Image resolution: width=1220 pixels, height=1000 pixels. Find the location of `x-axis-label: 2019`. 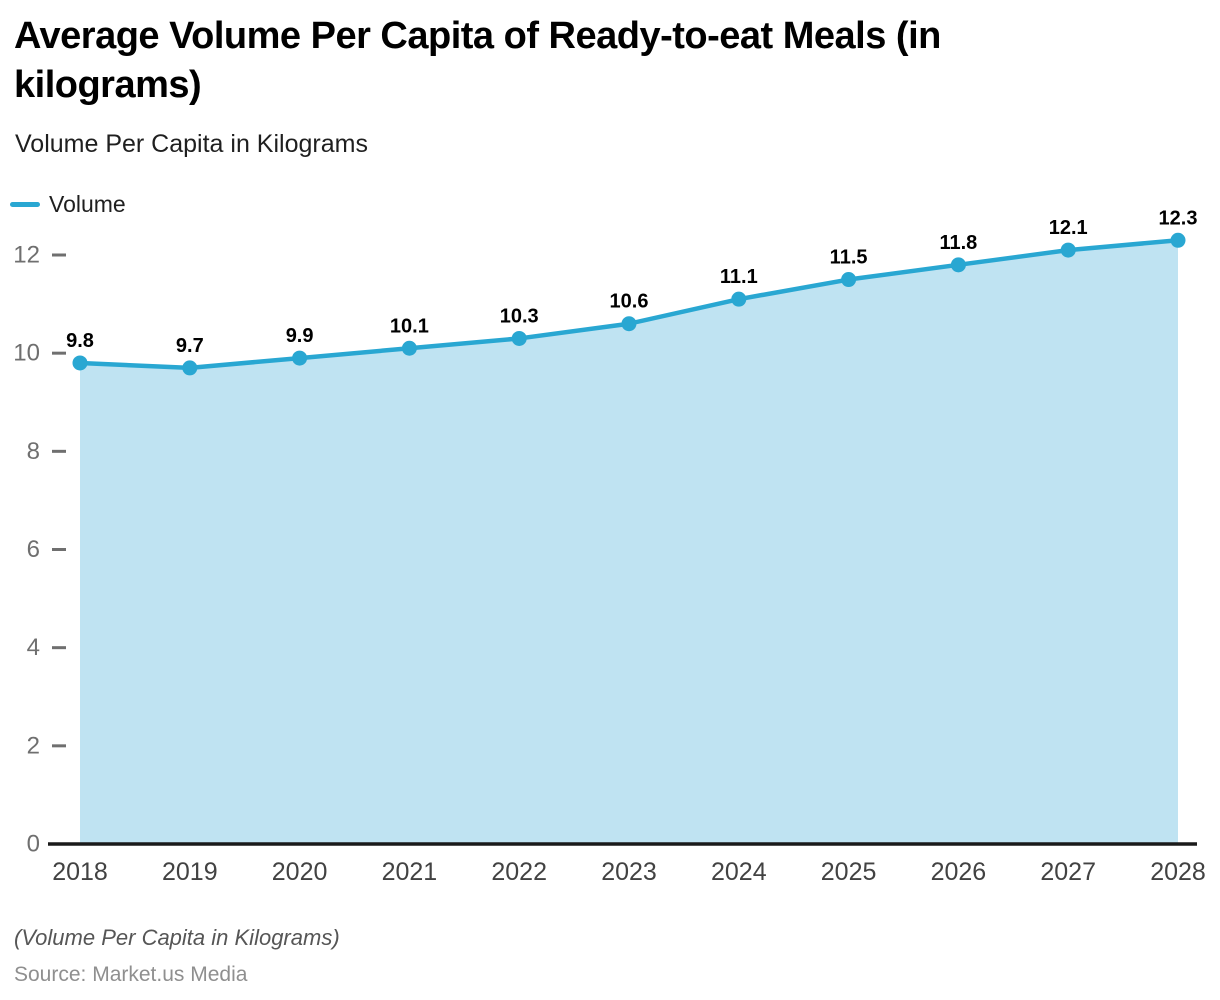

x-axis-label: 2019 is located at coordinates (190, 872).